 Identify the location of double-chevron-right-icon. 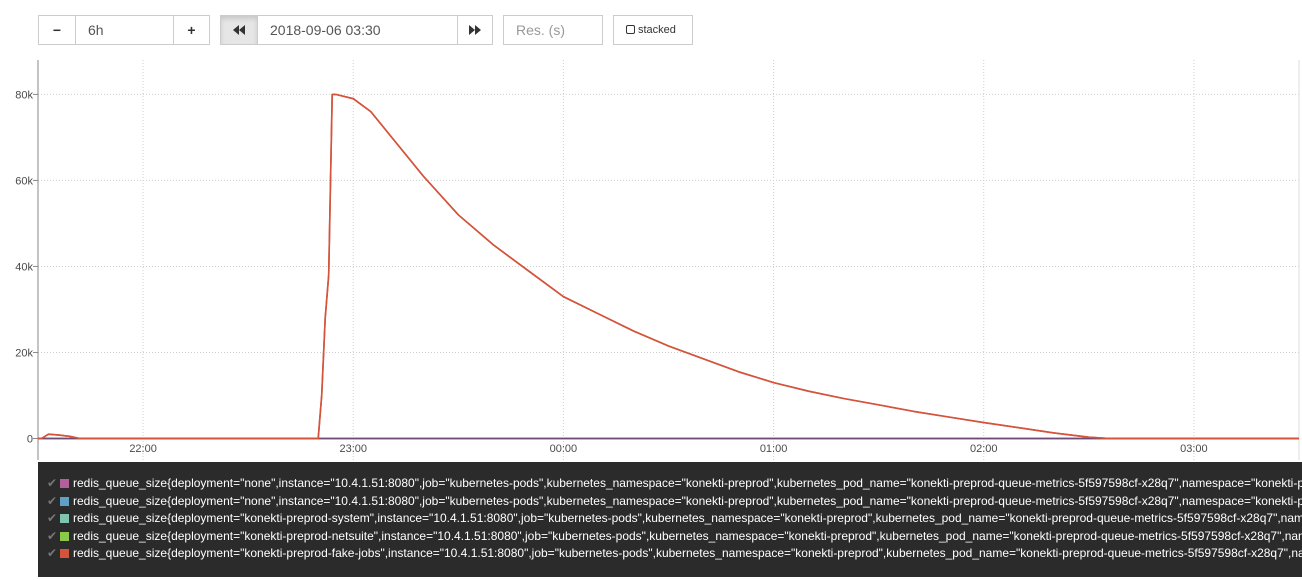
(475, 30).